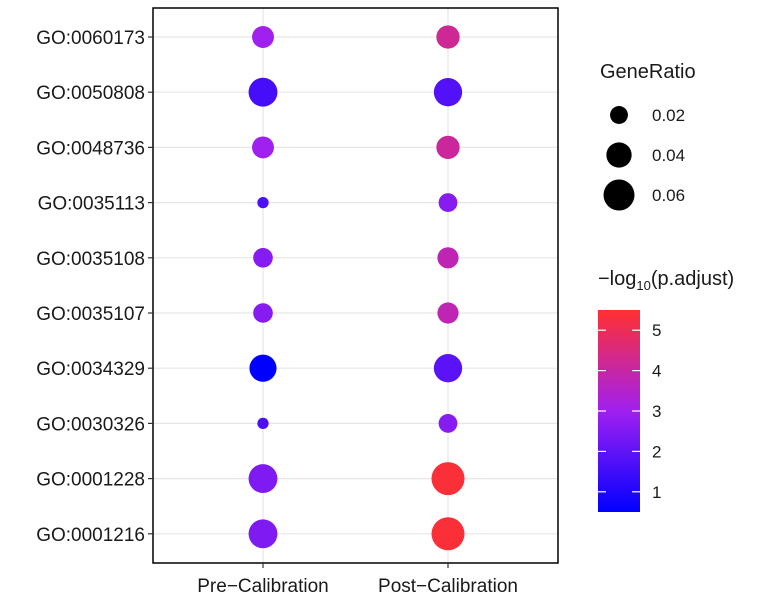  What do you see at coordinates (357, 580) in the screenshot?
I see `x-axis: Pre−Calibration Post−Calibration` at bounding box center [357, 580].